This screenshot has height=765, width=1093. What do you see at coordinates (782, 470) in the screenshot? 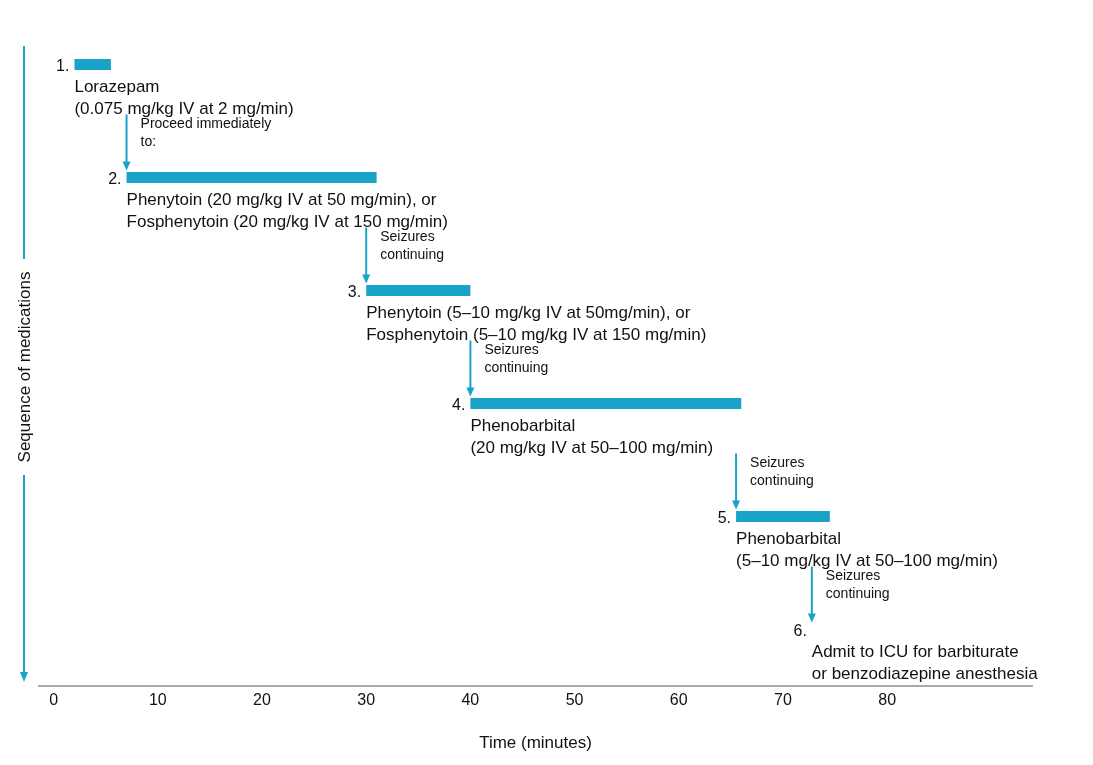
I see `annotation: Seizures continuing` at bounding box center [782, 470].